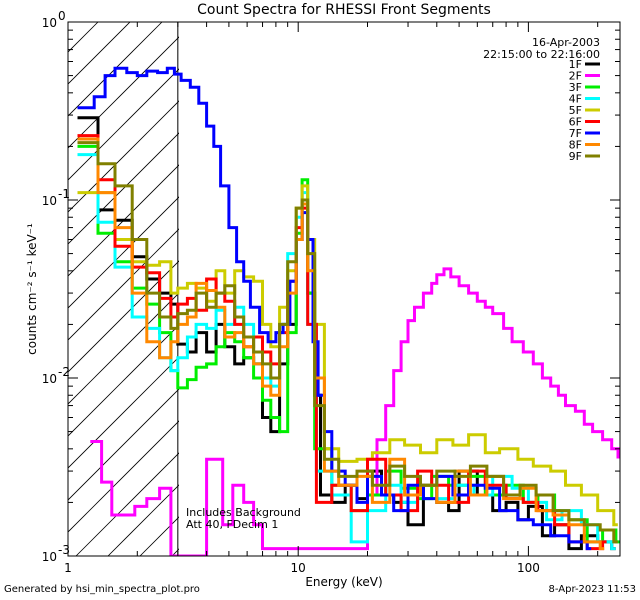 This screenshot has height=600, width=640. Describe the element at coordinates (64, 372) in the screenshot. I see `y-tick-exponent: -2` at that location.